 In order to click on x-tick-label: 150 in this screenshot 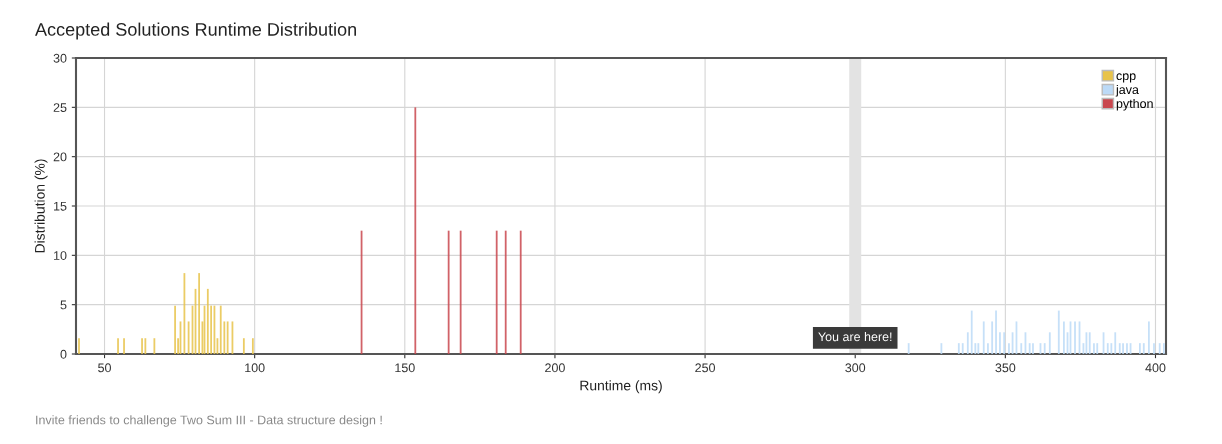, I will do `click(405, 368)`.